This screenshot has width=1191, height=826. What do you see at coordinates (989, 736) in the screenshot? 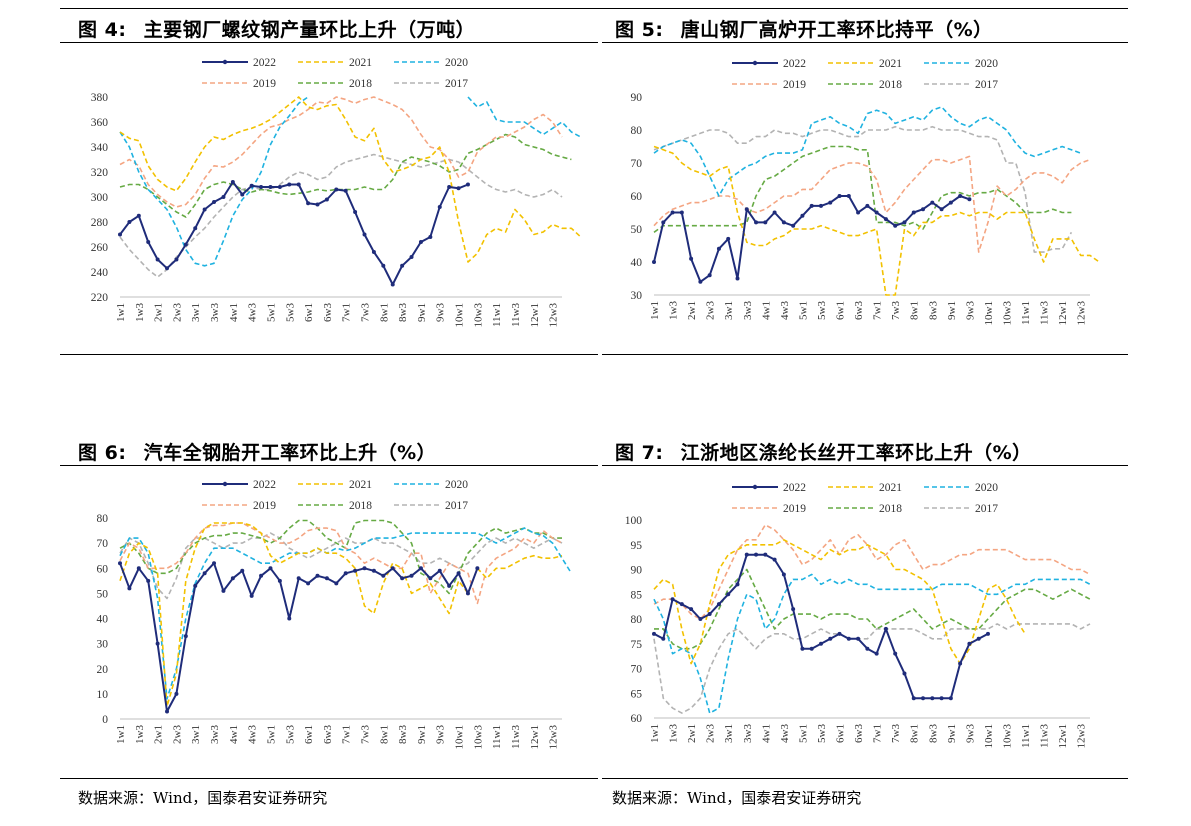
I see `x-tick-label: 10w1` at bounding box center [989, 736].